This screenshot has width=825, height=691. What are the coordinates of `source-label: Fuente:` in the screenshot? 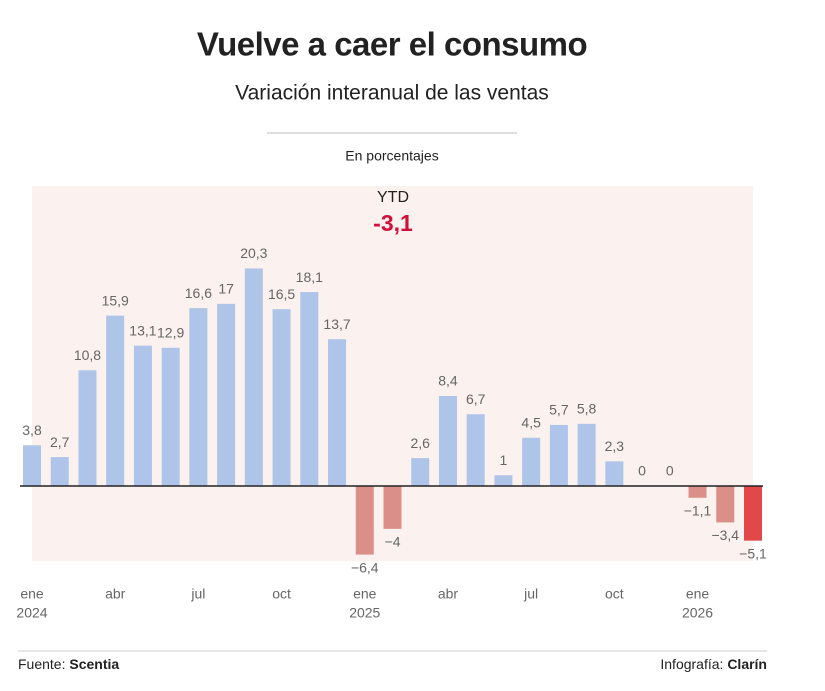 It's located at (41, 664).